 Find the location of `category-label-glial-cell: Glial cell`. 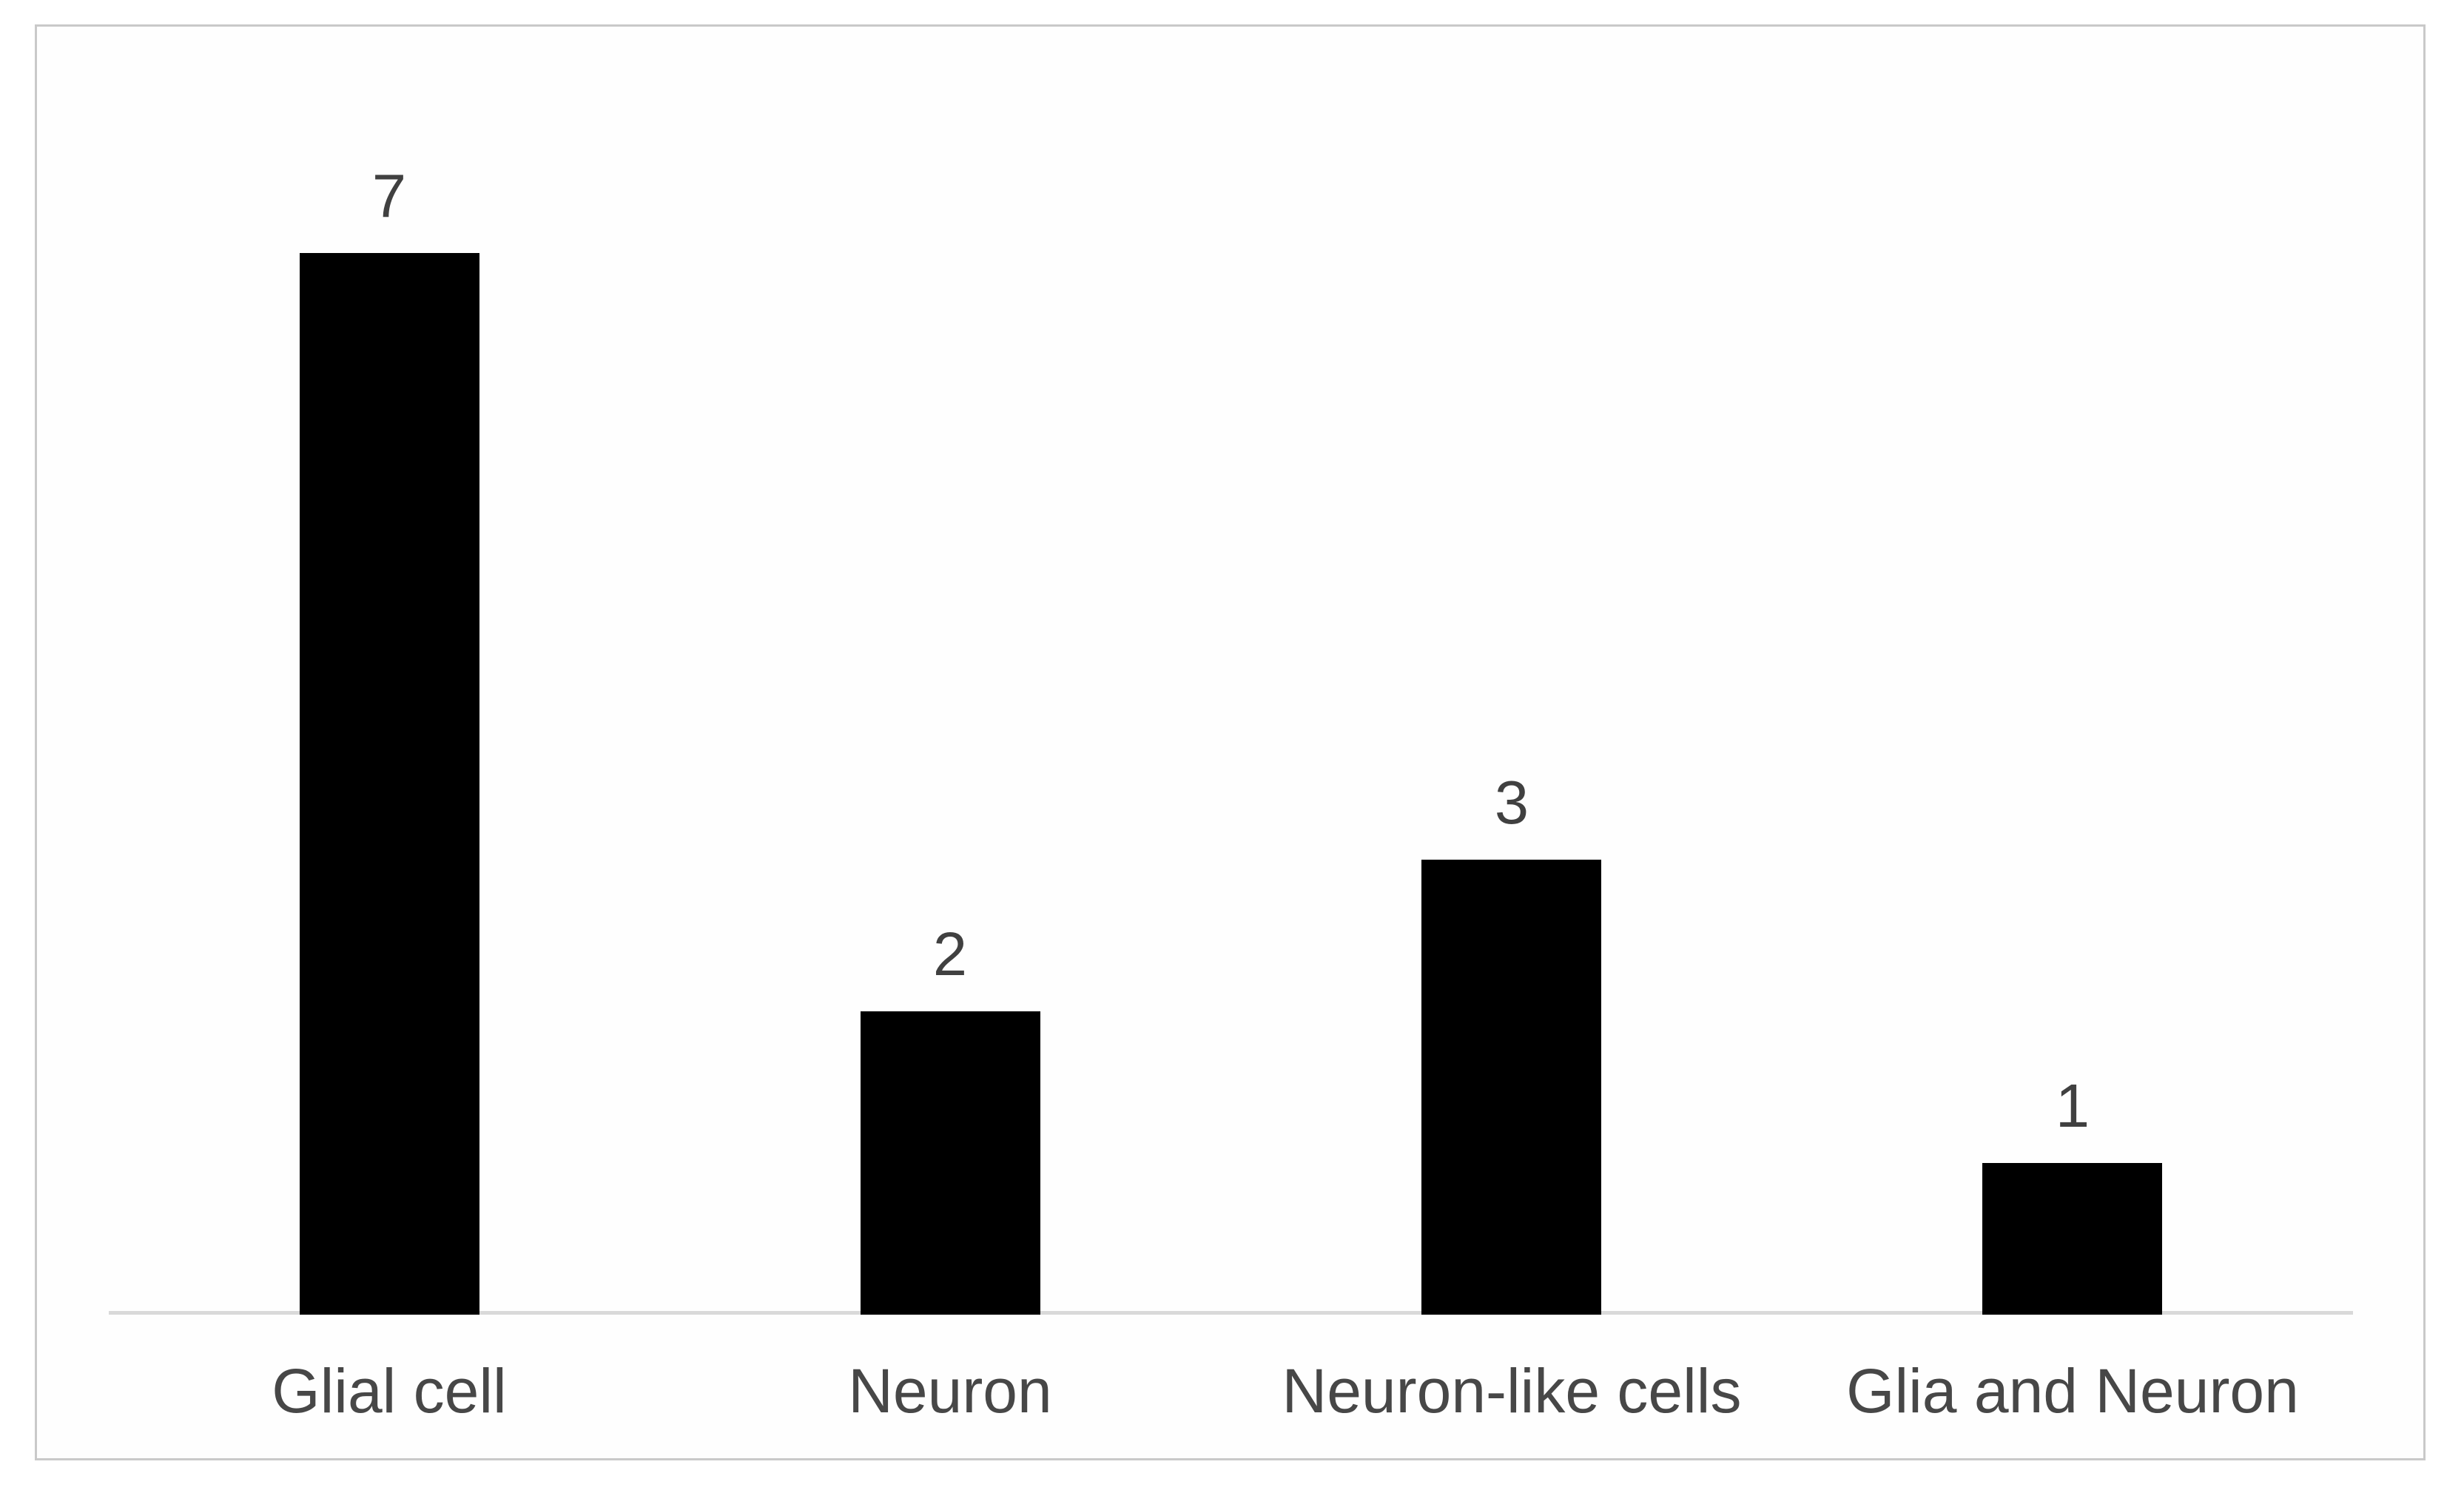

category-label-glial-cell: Glial cell is located at coordinates (389, 1391).